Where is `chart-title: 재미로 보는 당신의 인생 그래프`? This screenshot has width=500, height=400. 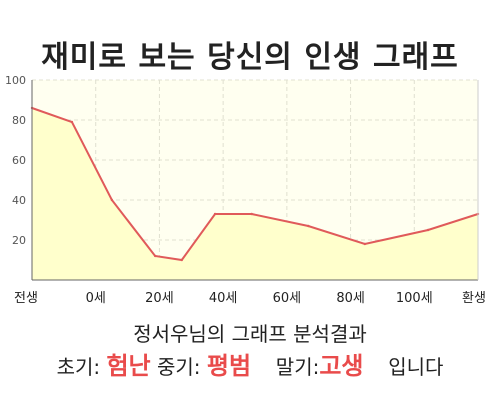
chart-title: 재미로 보는 당신의 인생 그래프 is located at coordinates (250, 57).